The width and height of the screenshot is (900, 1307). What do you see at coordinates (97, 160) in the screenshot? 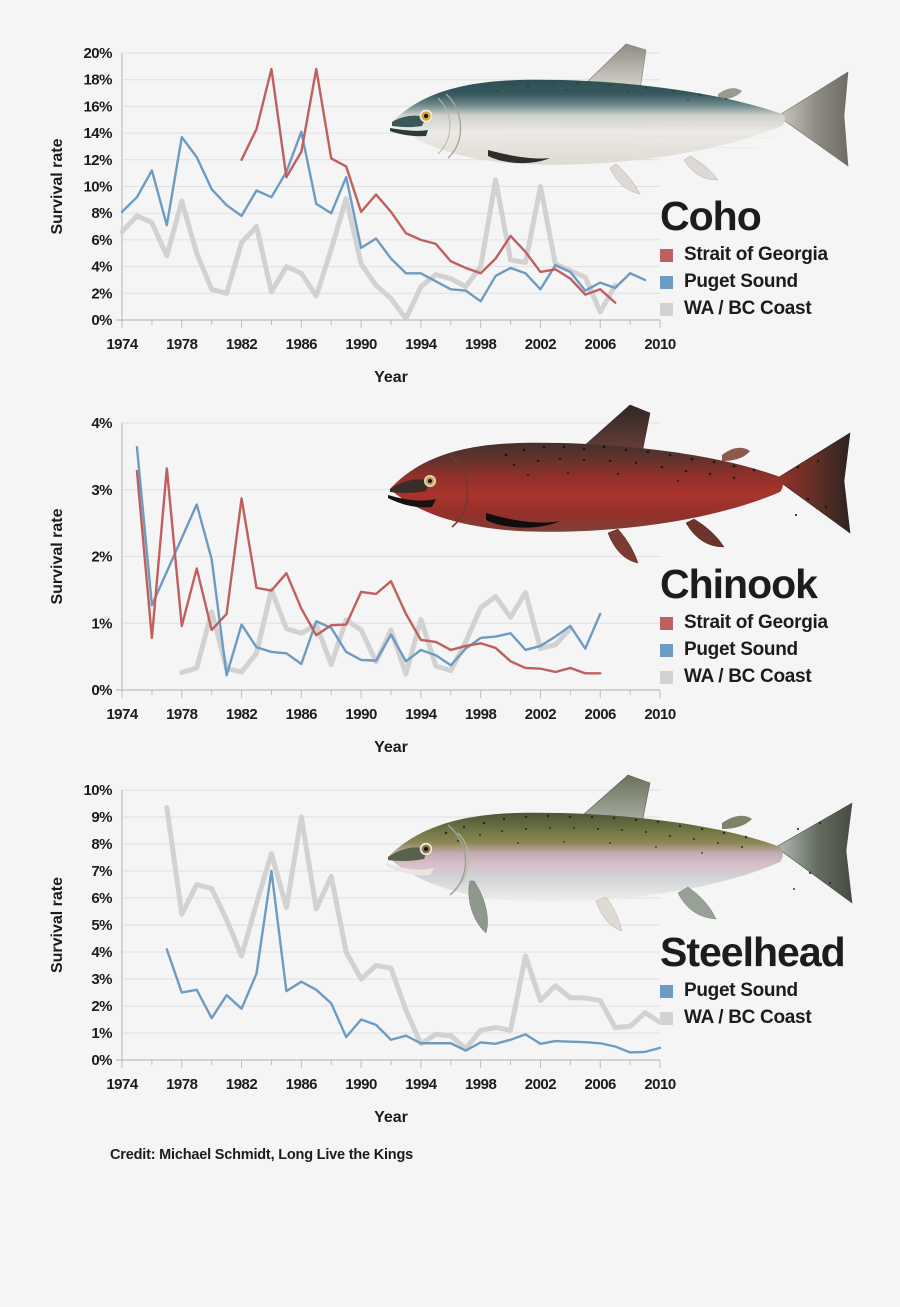
I see `y-tick-label: 12%` at bounding box center [97, 160].